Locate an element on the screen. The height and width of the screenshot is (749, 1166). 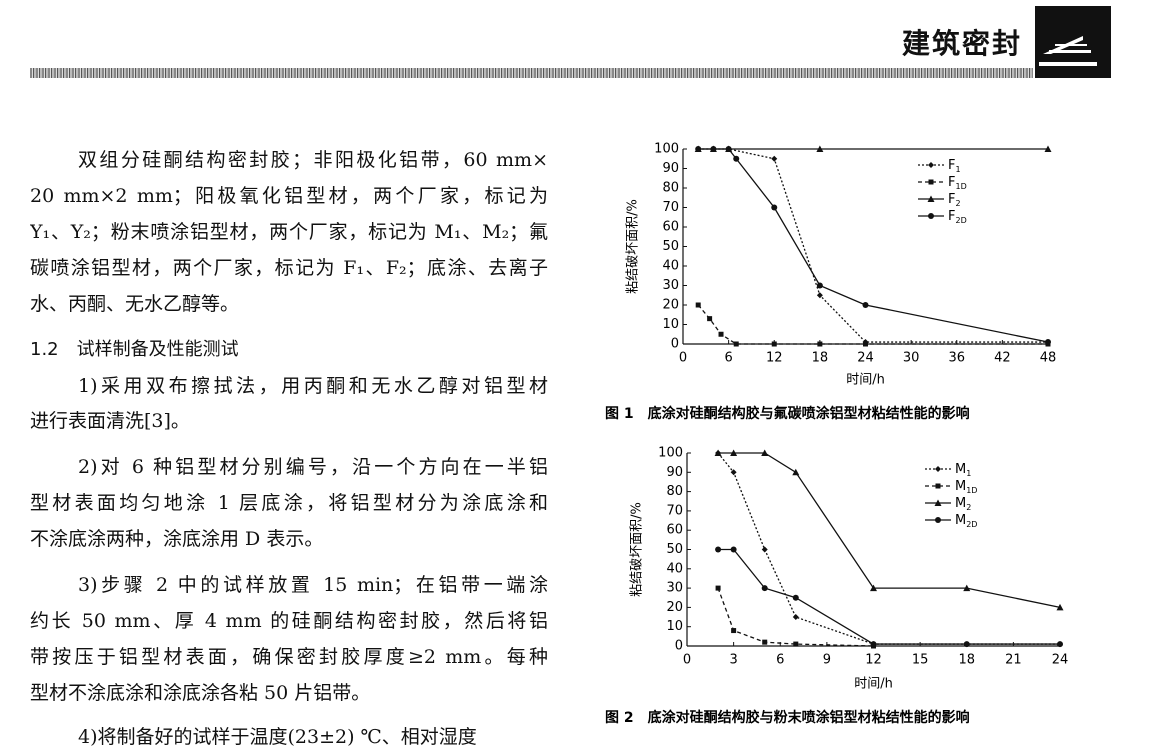
header-strip is located at coordinates (531, 73).